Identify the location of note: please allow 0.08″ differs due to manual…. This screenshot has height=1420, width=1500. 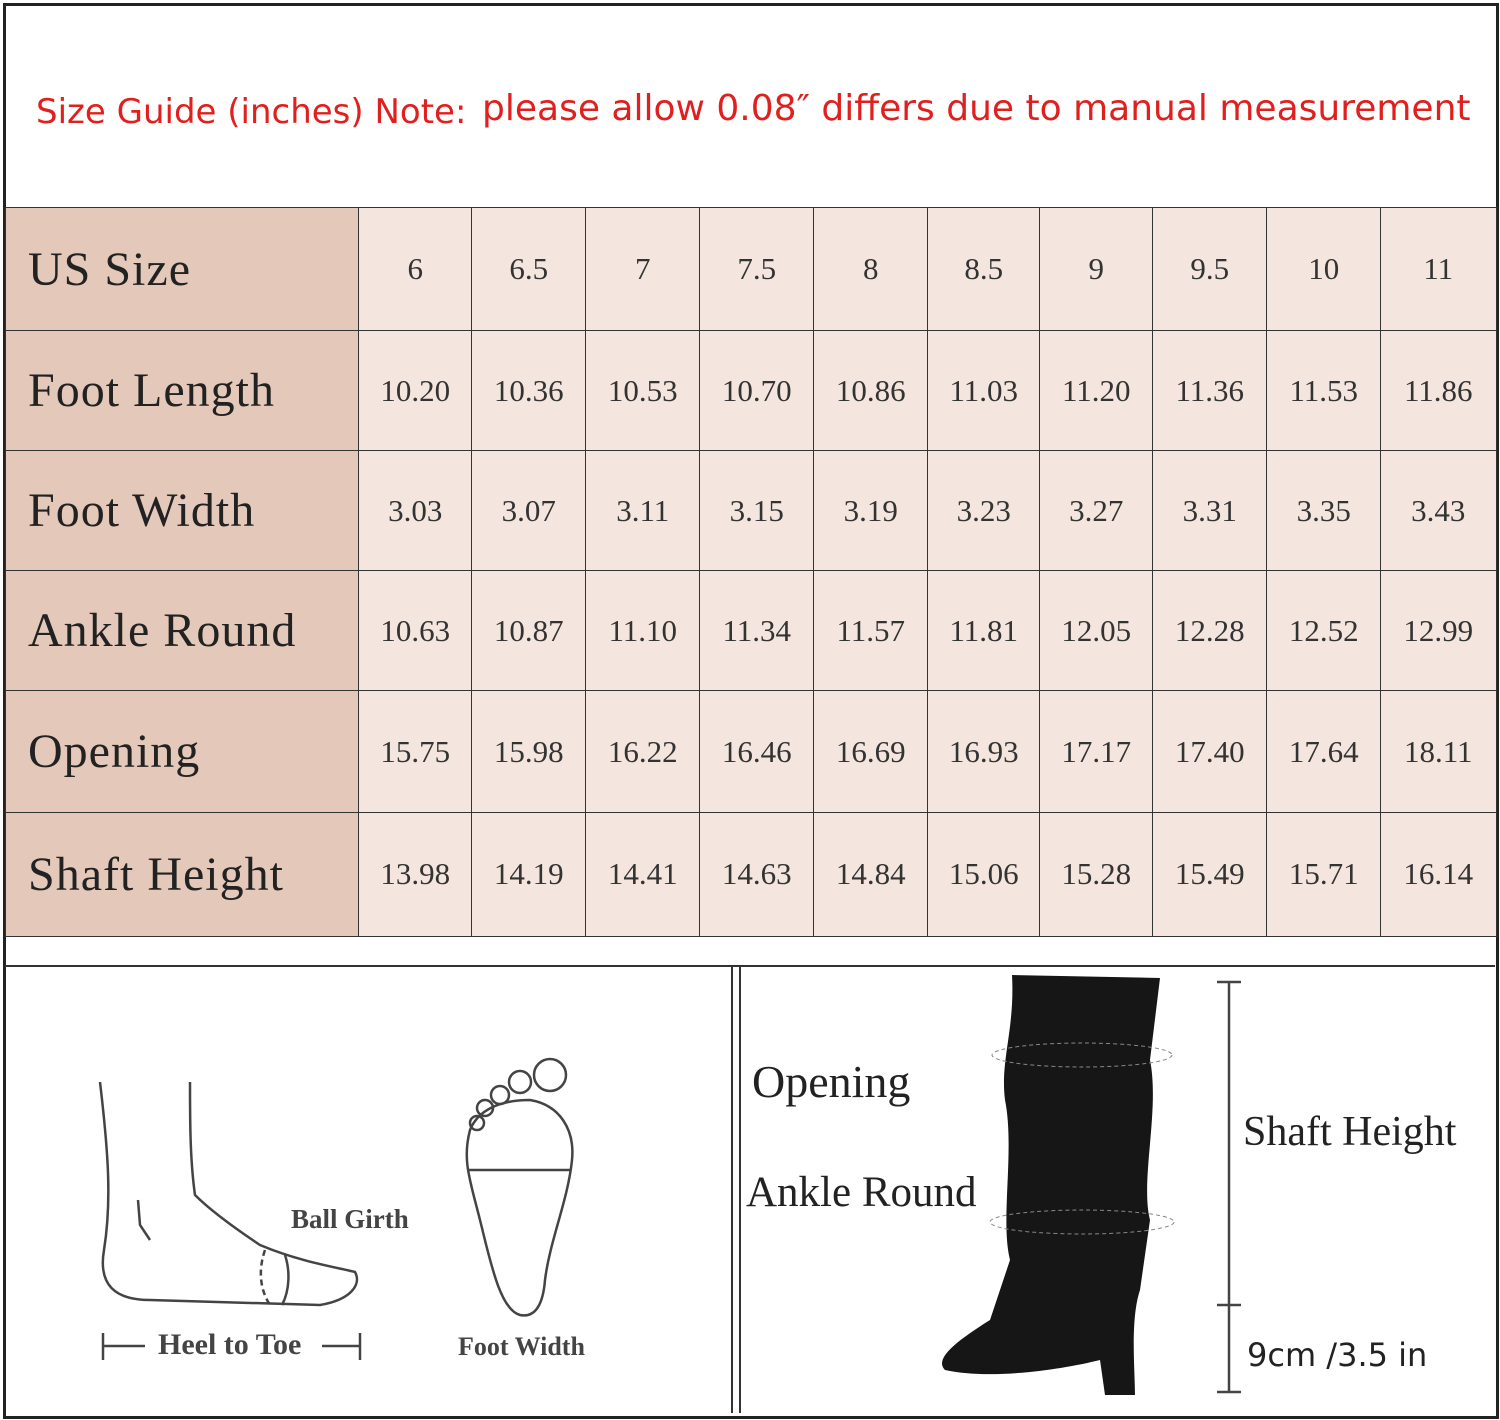
(976, 108).